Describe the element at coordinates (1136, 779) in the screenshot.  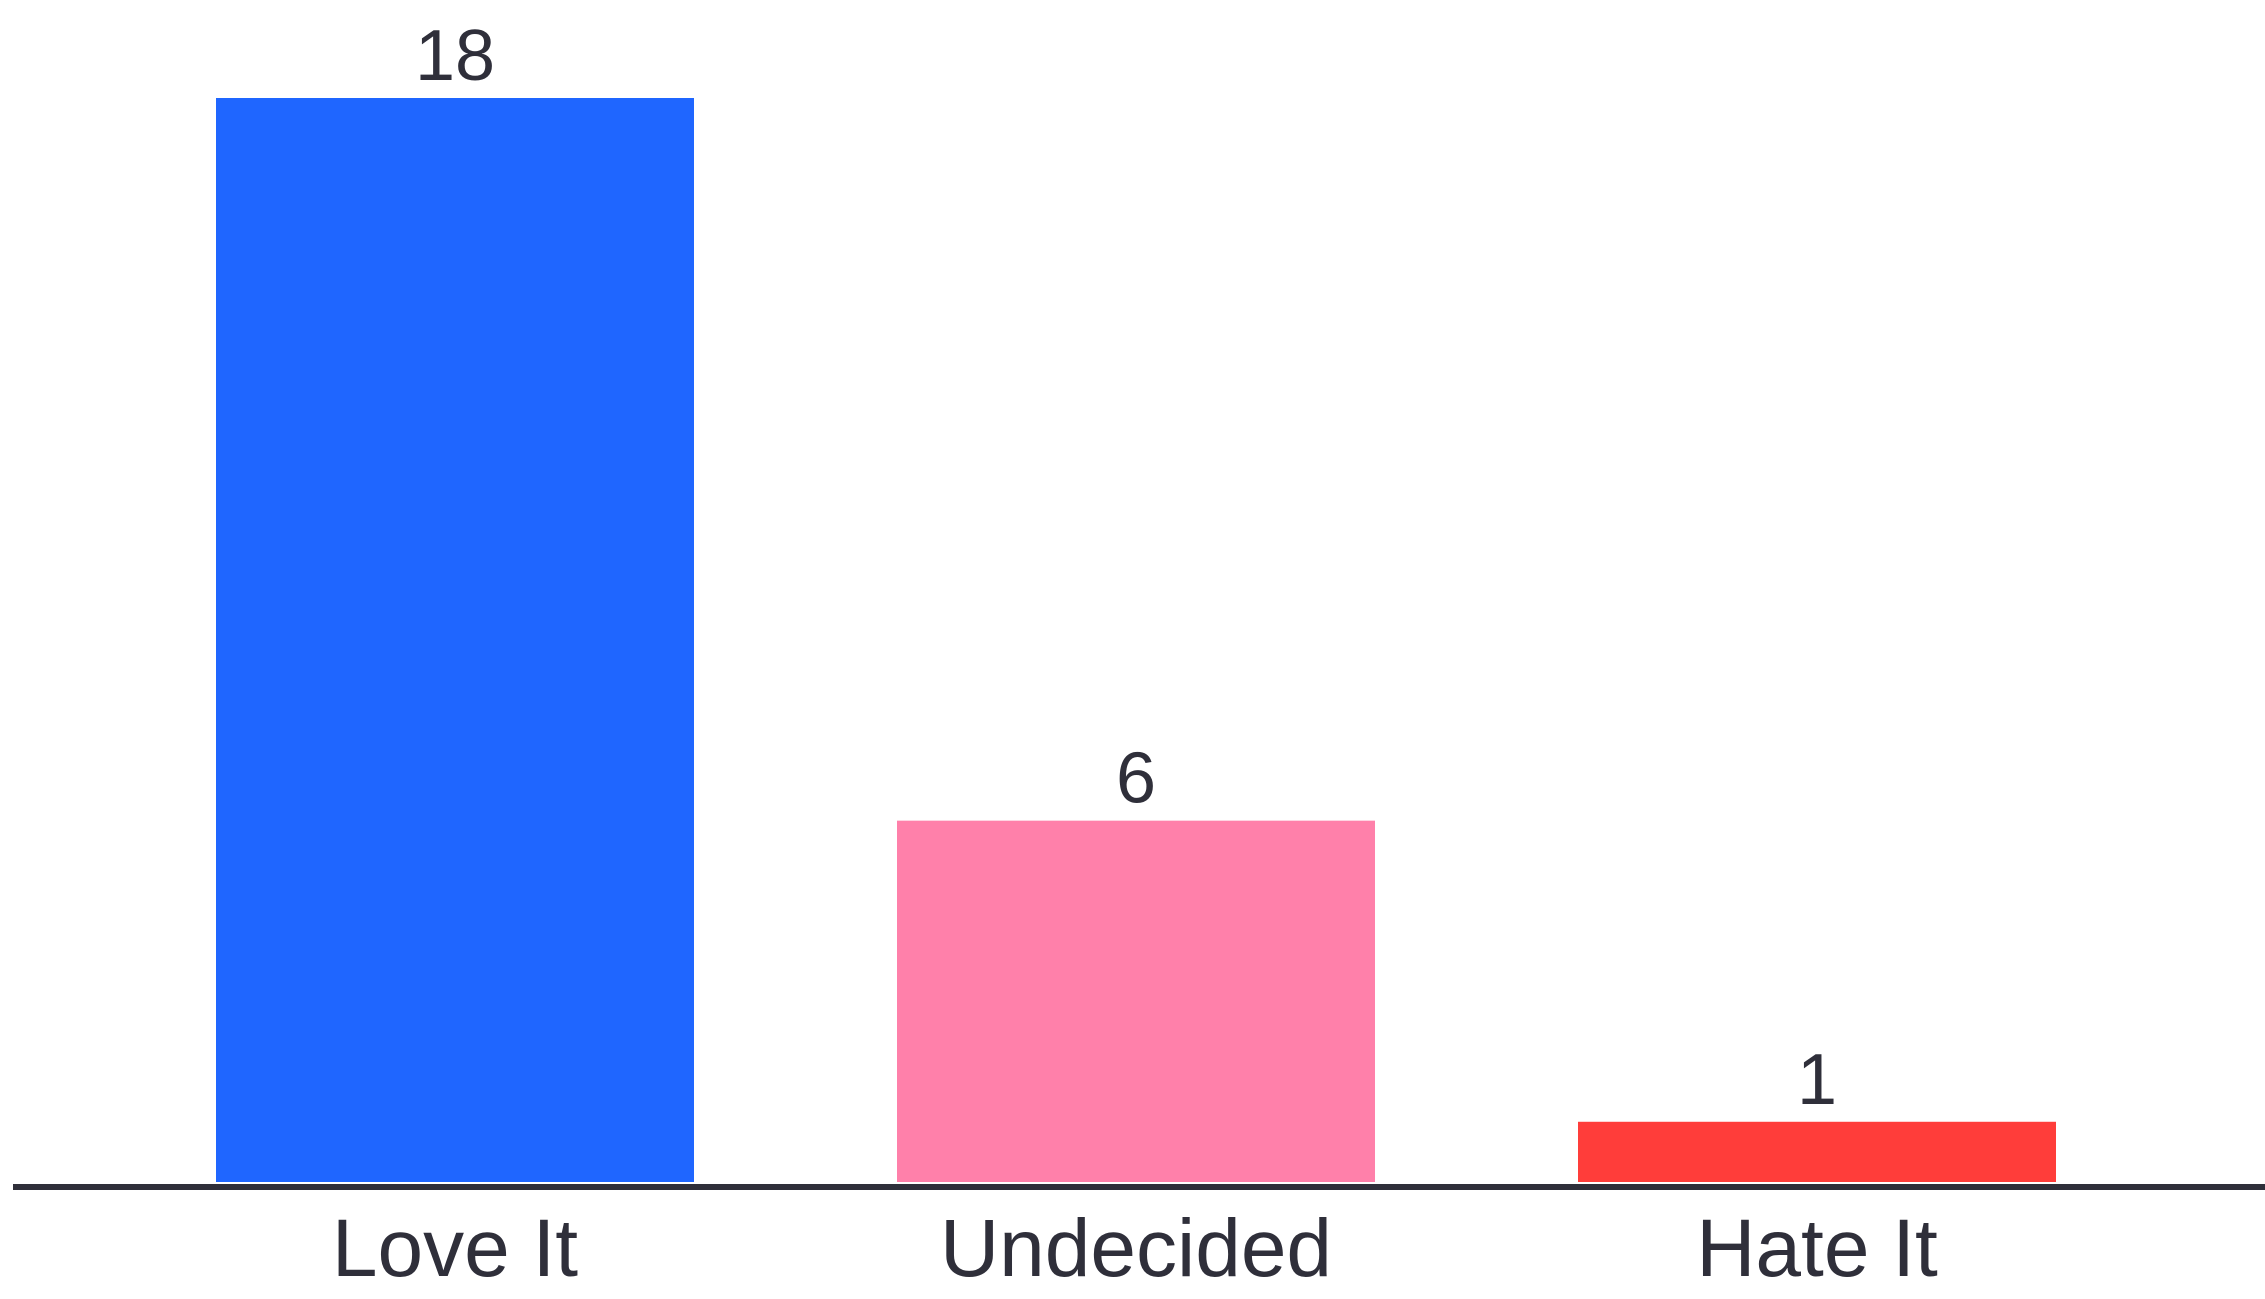
I see `data-label-undecided: 6` at that location.